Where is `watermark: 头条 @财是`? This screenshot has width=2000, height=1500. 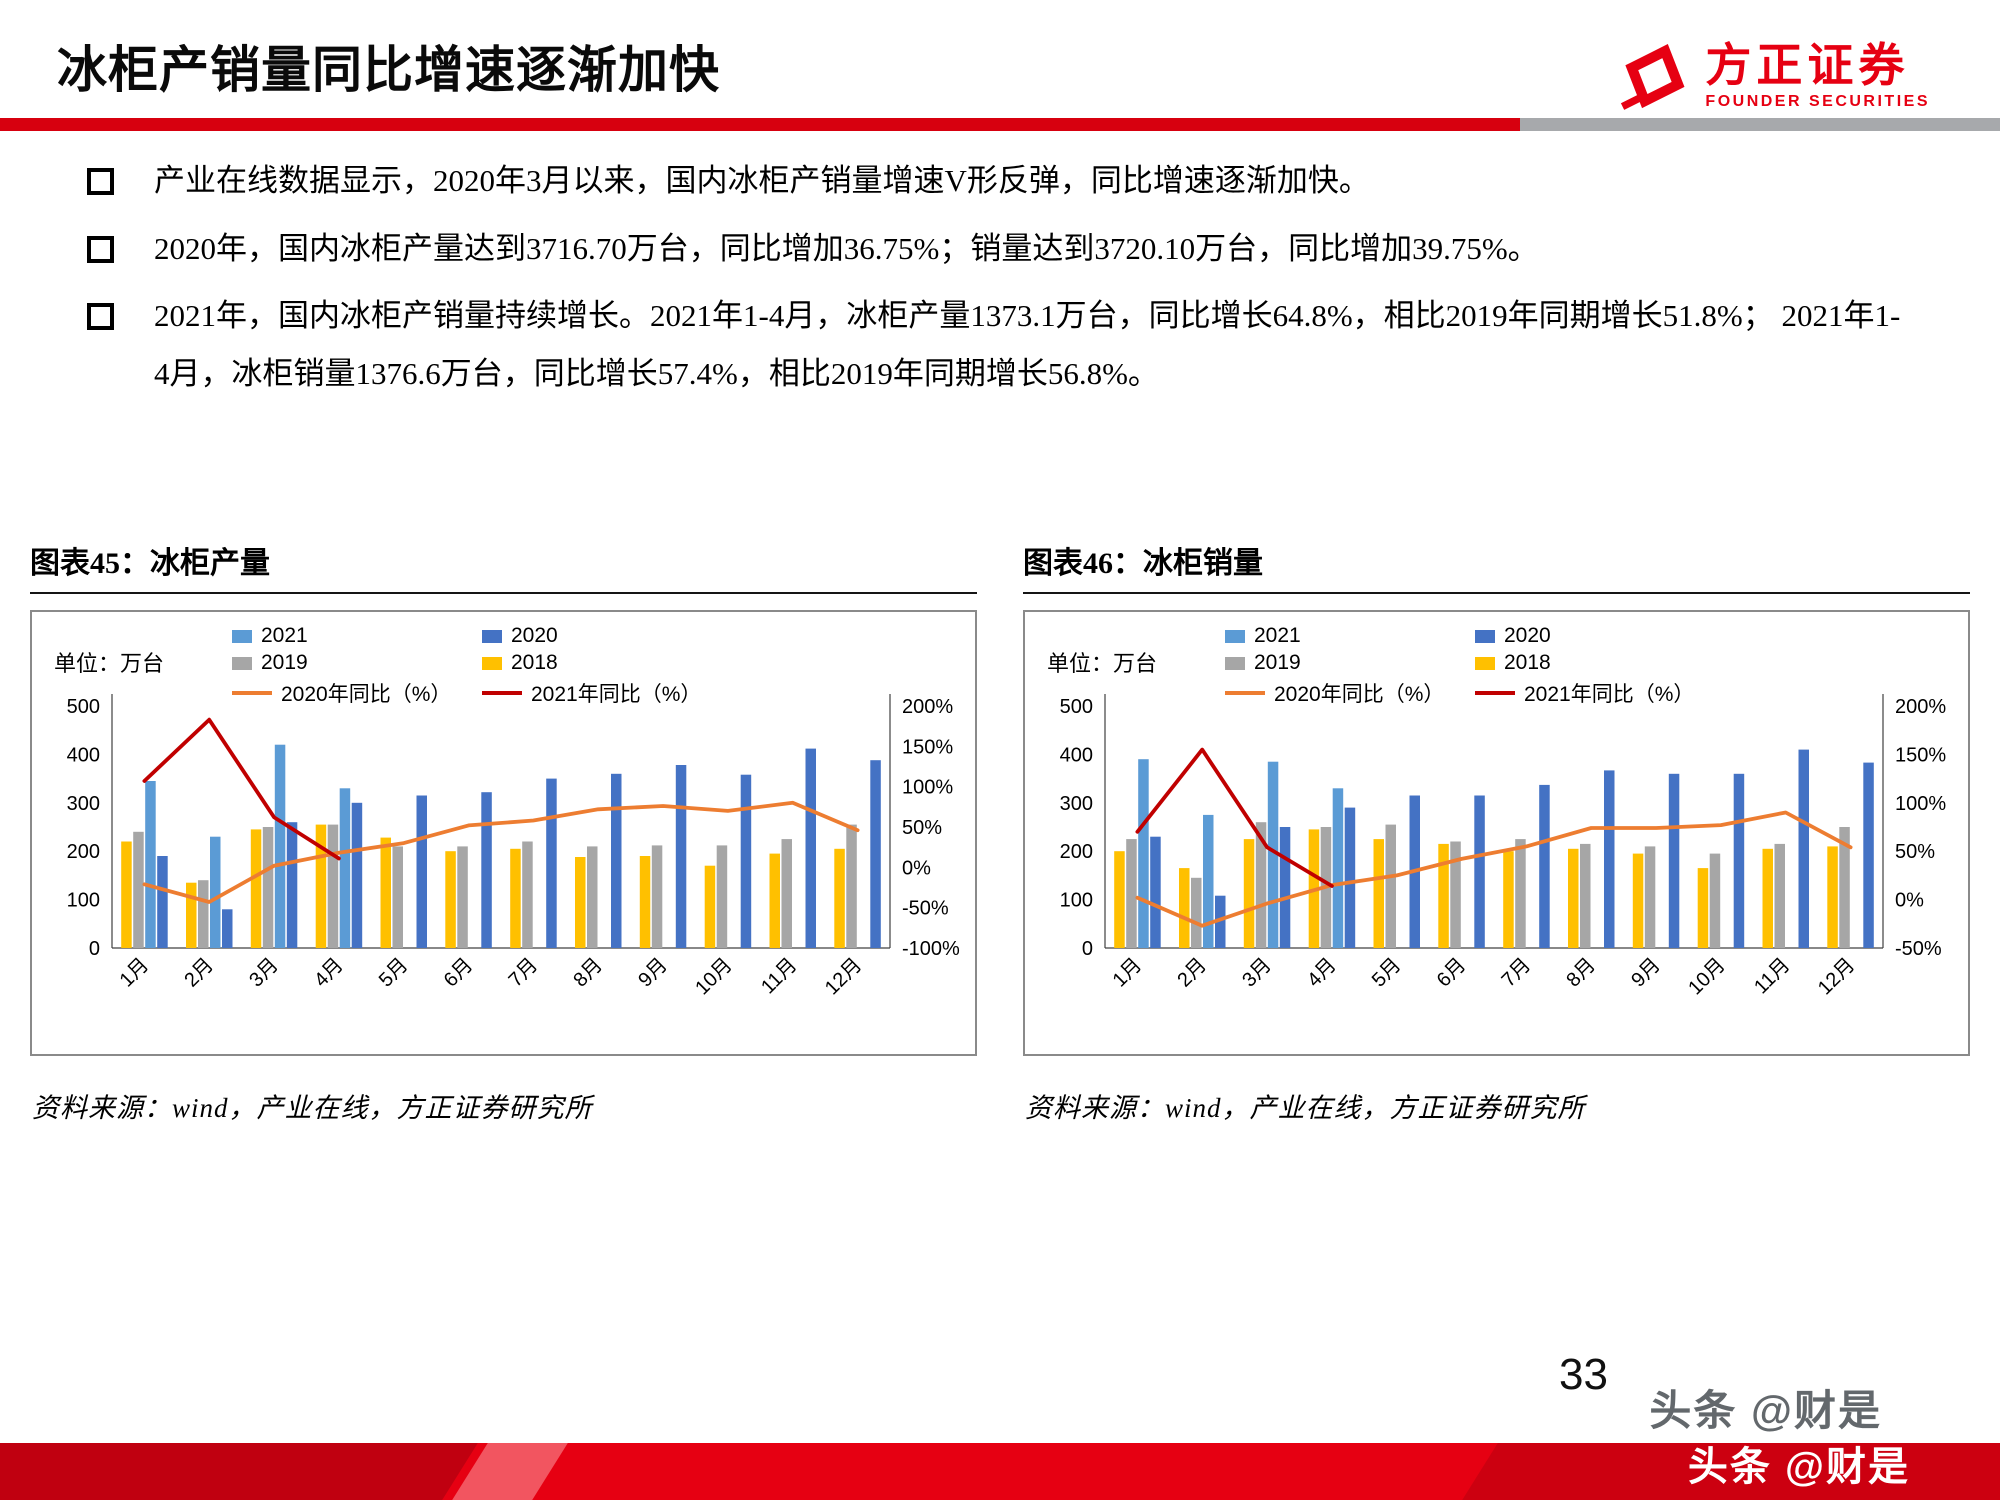 watermark: 头条 @财是 is located at coordinates (1798, 1467).